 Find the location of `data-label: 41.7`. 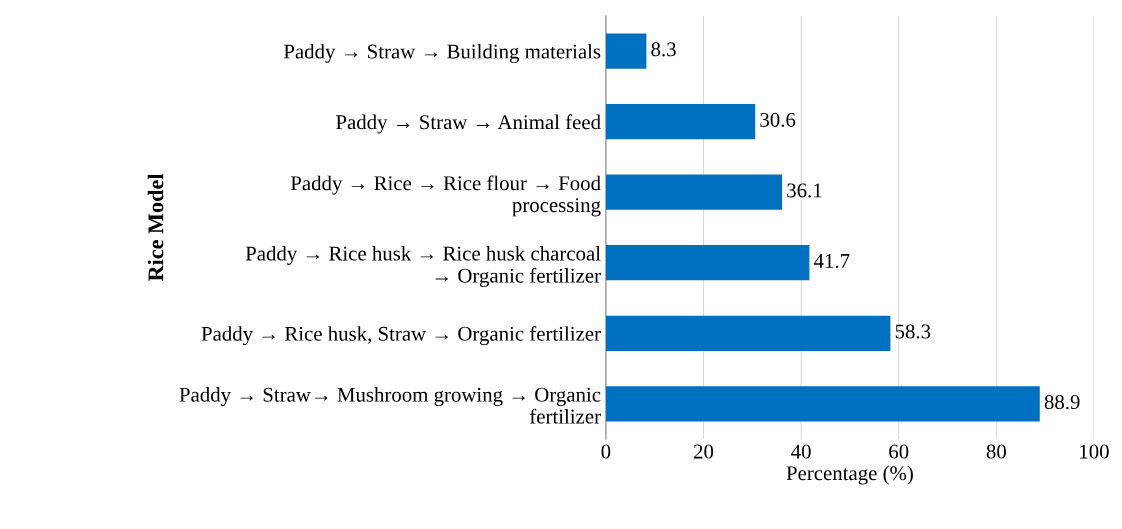

data-label: 41.7 is located at coordinates (831, 261).